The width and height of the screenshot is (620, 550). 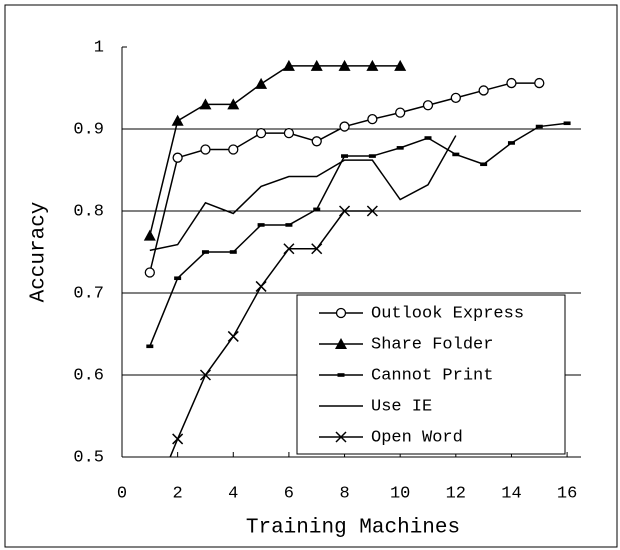 I want to click on x-tick-label: 4, so click(x=233, y=493).